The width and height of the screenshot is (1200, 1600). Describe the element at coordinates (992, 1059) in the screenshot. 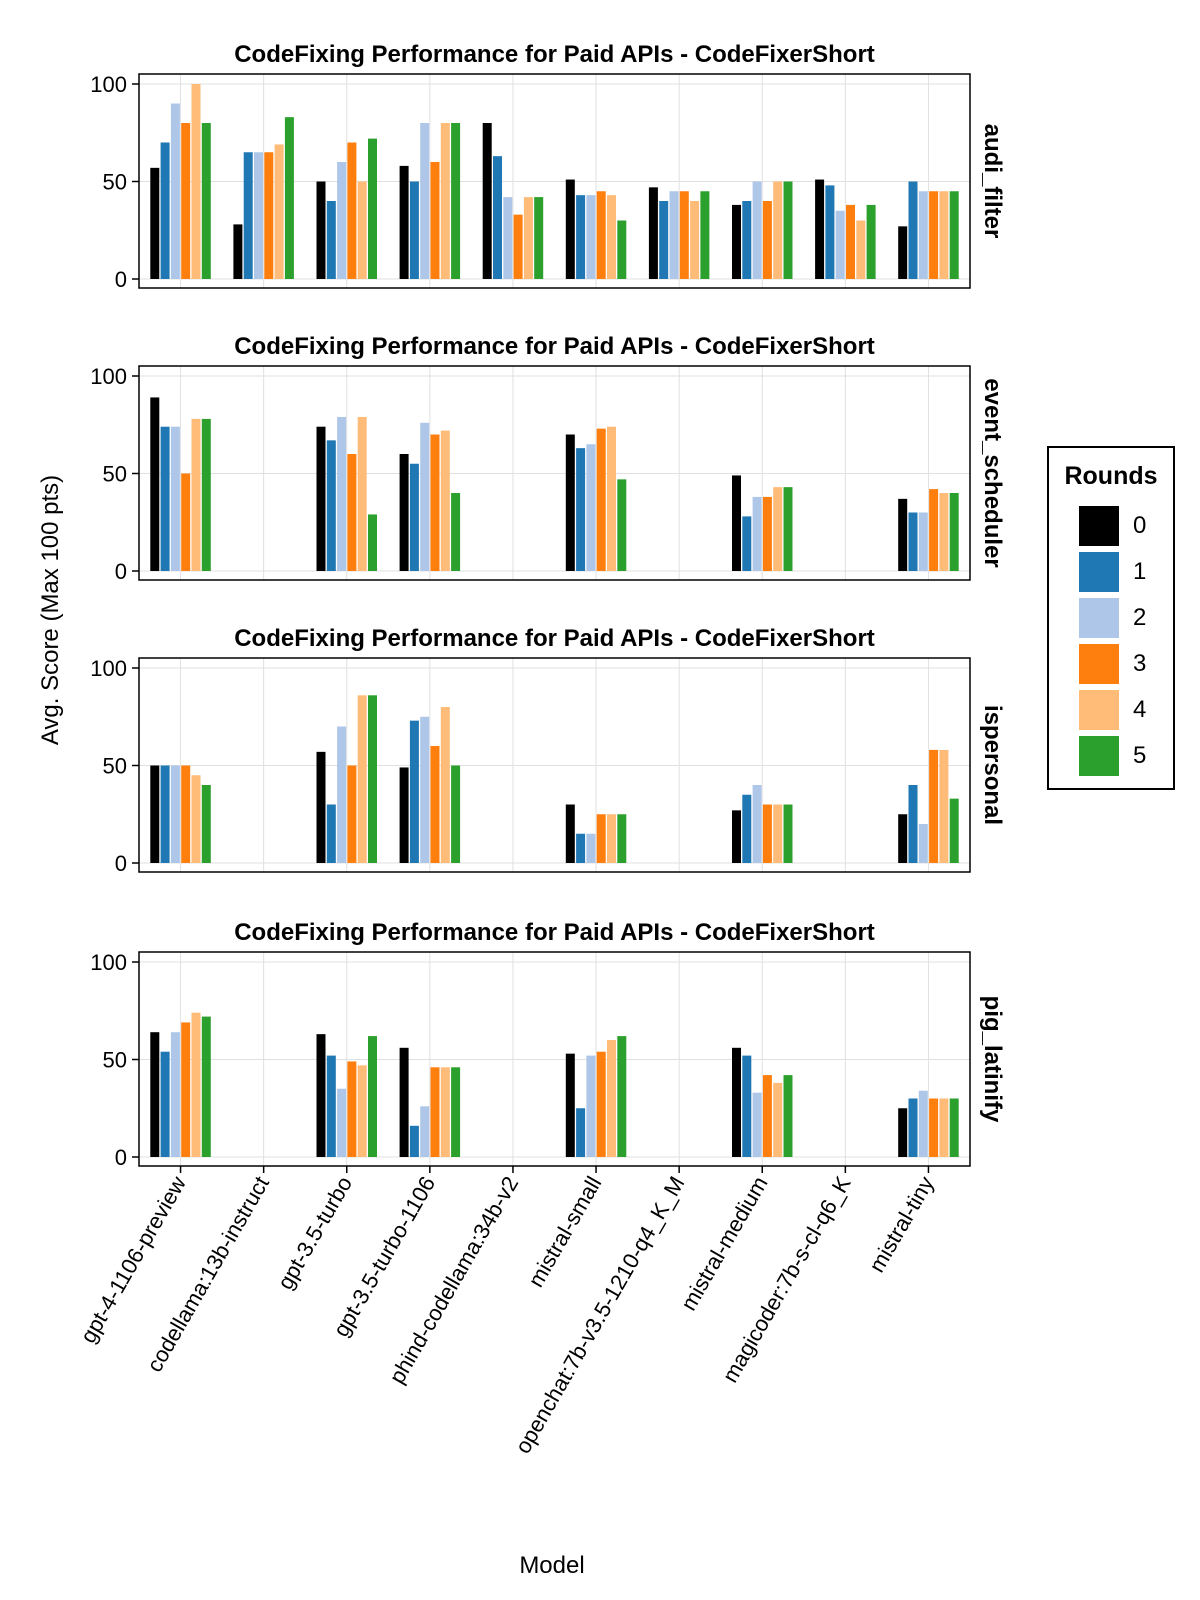

I see `facet-label: pig_latinify` at that location.